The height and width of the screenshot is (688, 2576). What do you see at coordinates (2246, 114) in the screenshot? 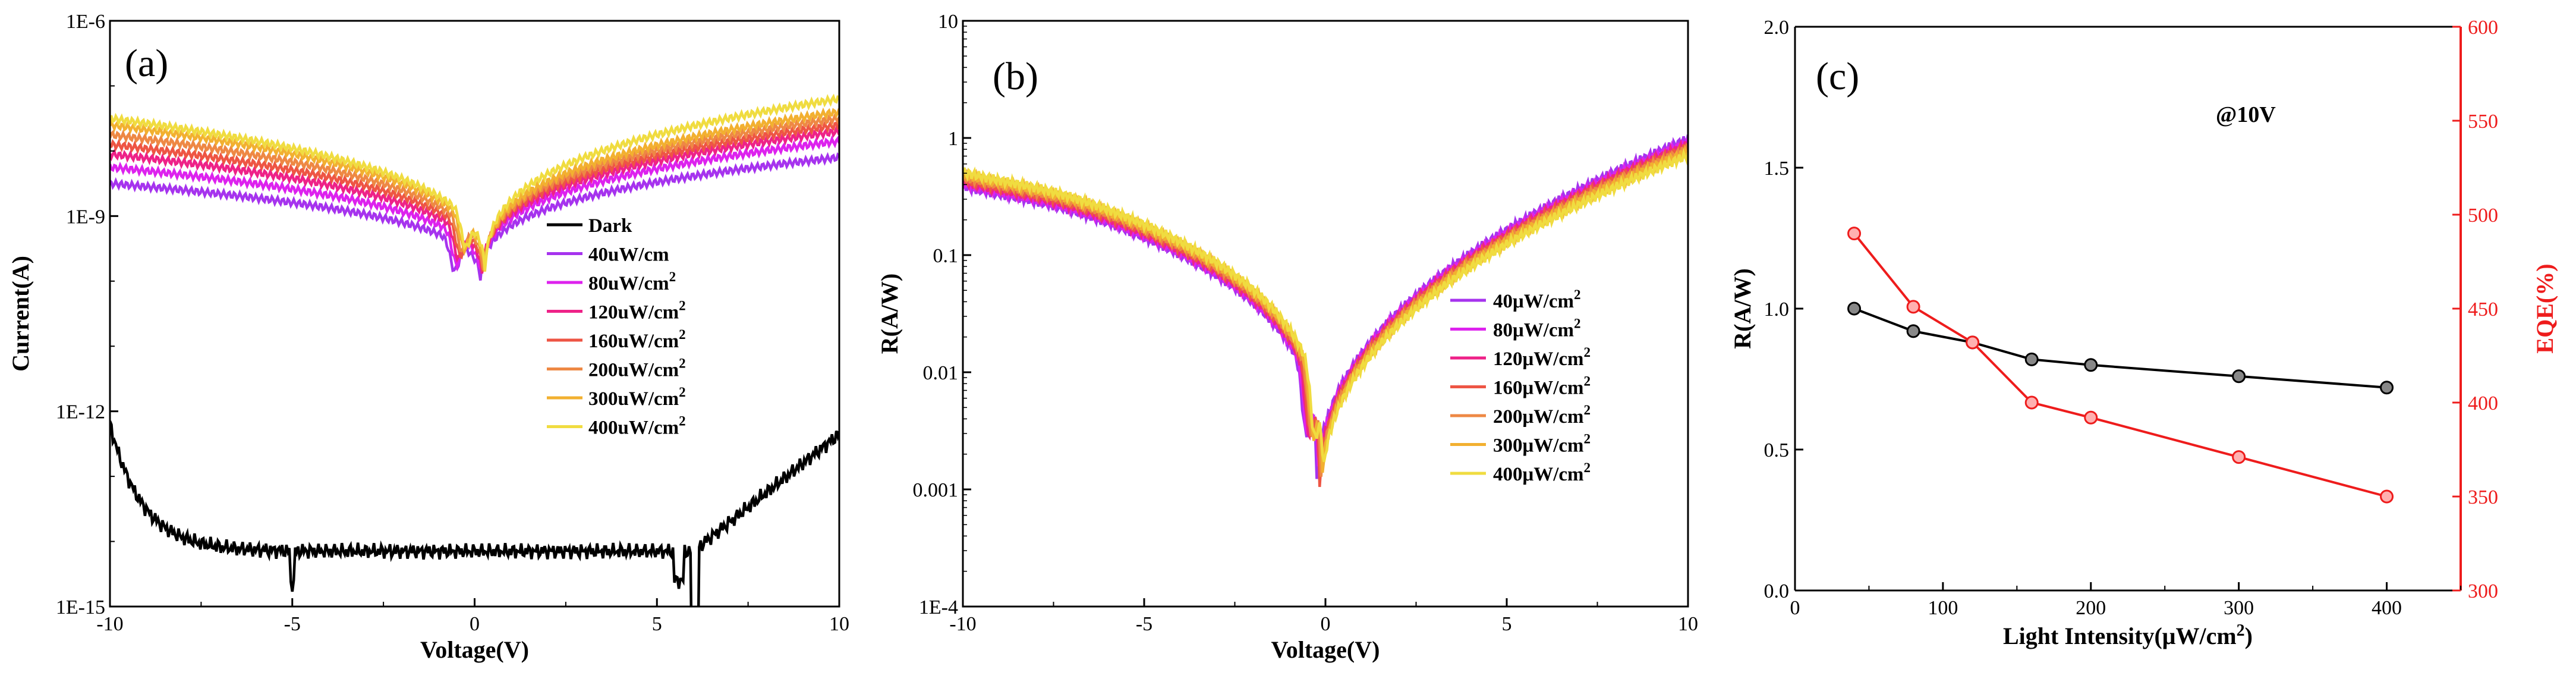
I see `annotation-c: @10V` at bounding box center [2246, 114].